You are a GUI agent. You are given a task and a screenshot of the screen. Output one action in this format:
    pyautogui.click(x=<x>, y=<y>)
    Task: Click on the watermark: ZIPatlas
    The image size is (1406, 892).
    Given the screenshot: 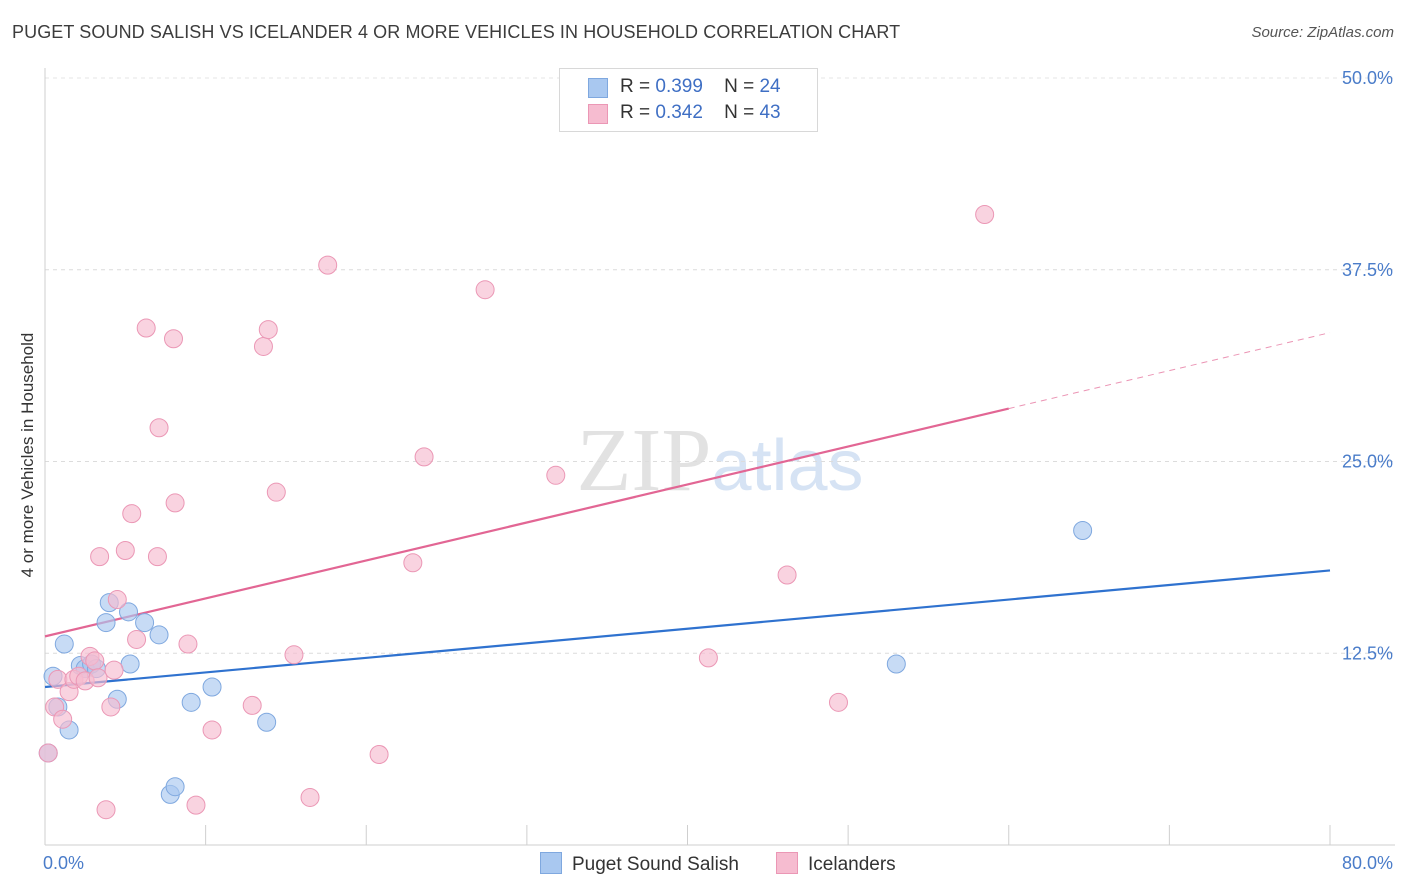 What is the action you would take?
    pyautogui.click(x=719, y=460)
    